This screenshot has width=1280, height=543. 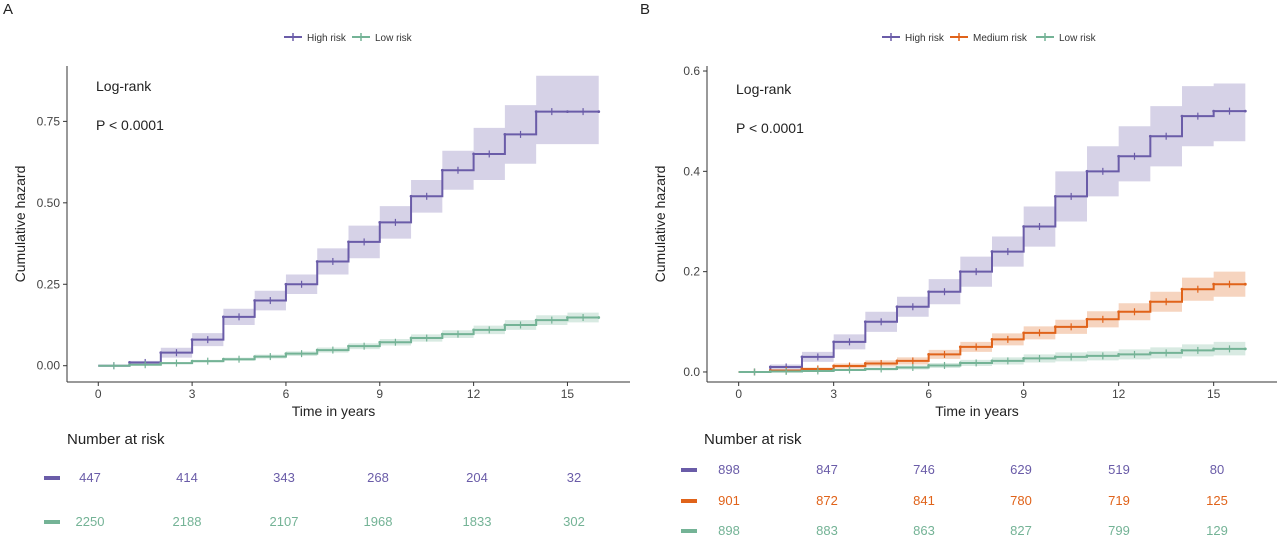 I want to click on ci-band-medium, so click(x=992, y=321).